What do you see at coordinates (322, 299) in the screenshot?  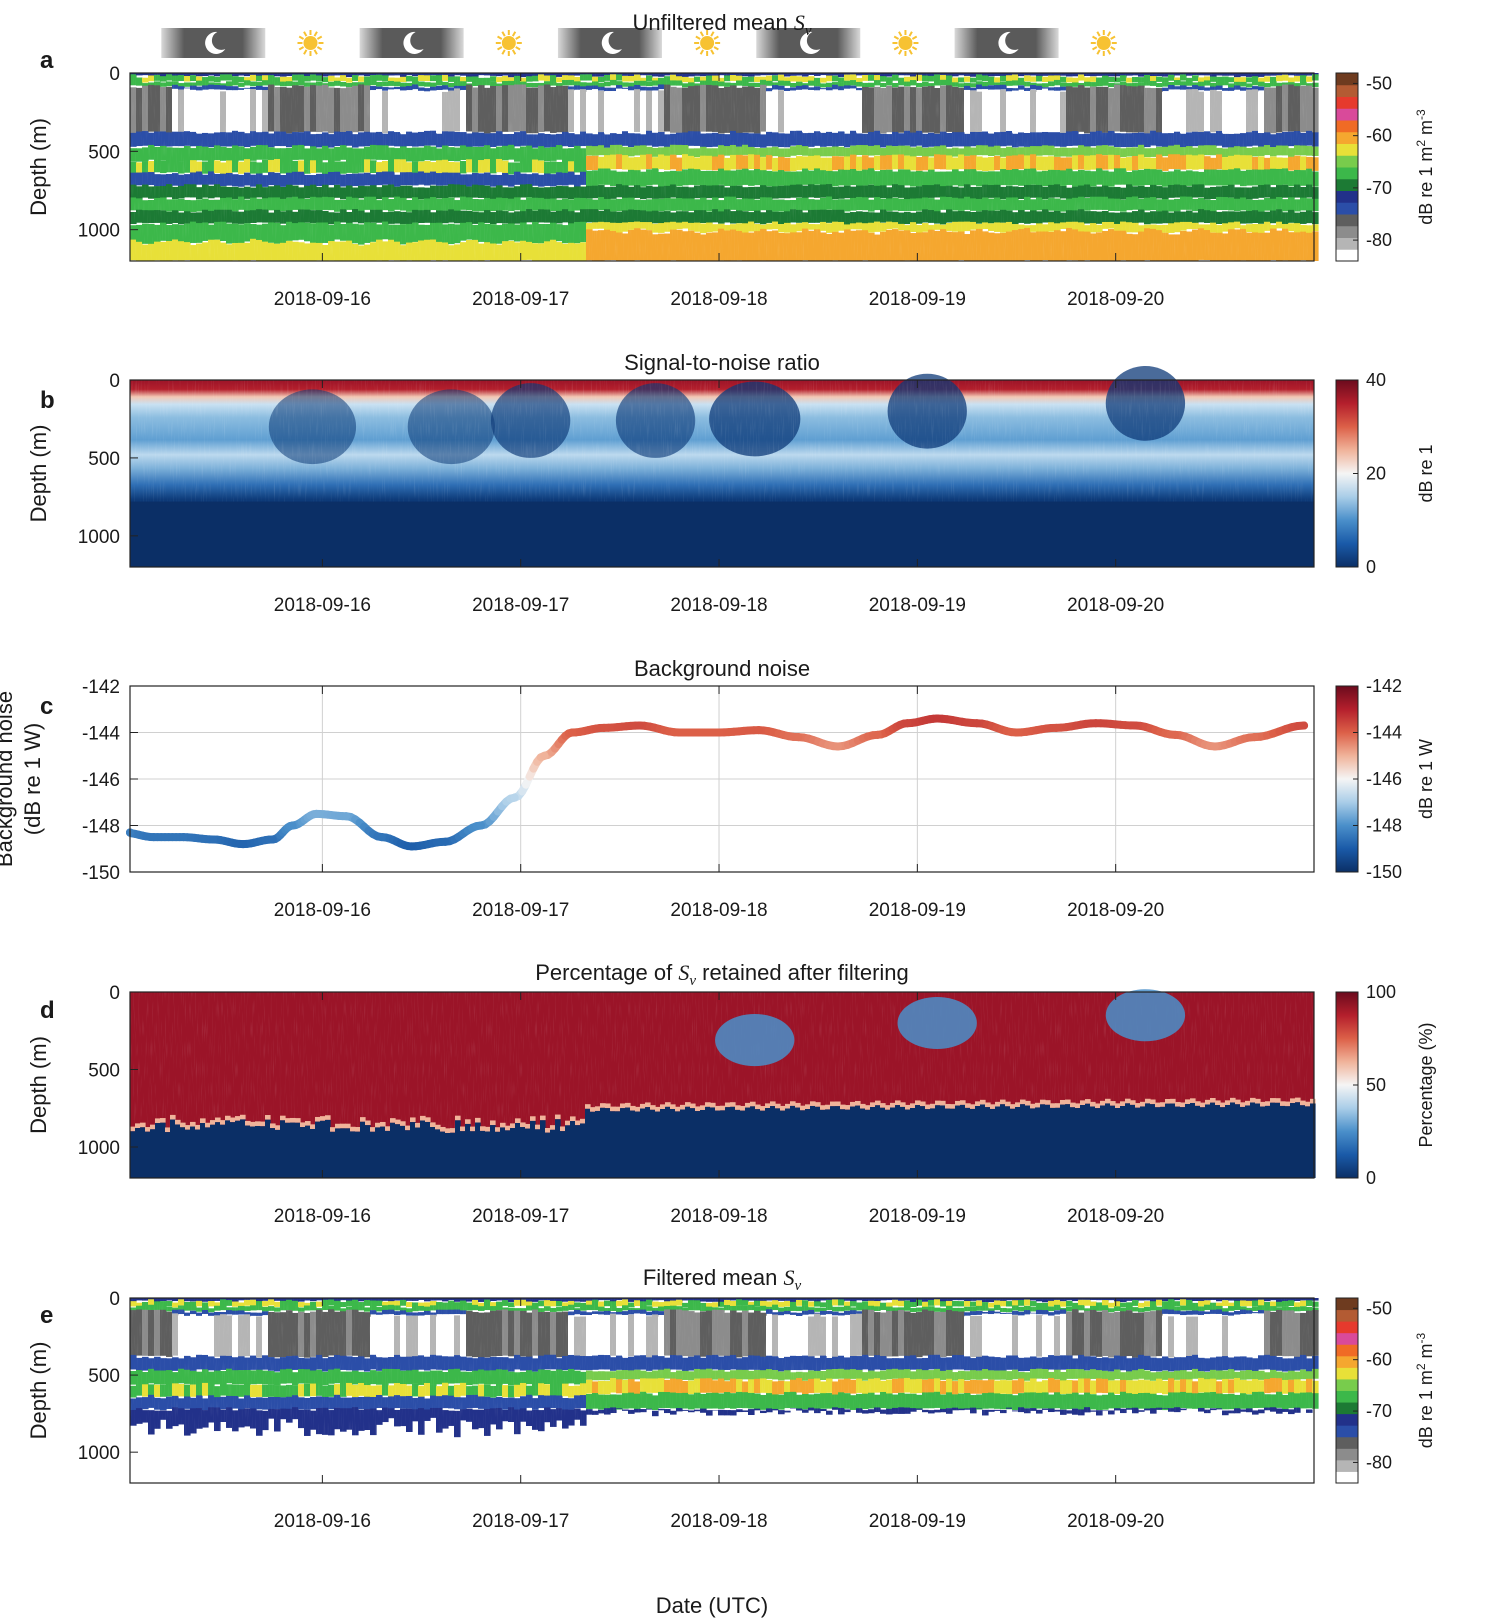 I see `x-tick-label: 2018-09-16` at bounding box center [322, 299].